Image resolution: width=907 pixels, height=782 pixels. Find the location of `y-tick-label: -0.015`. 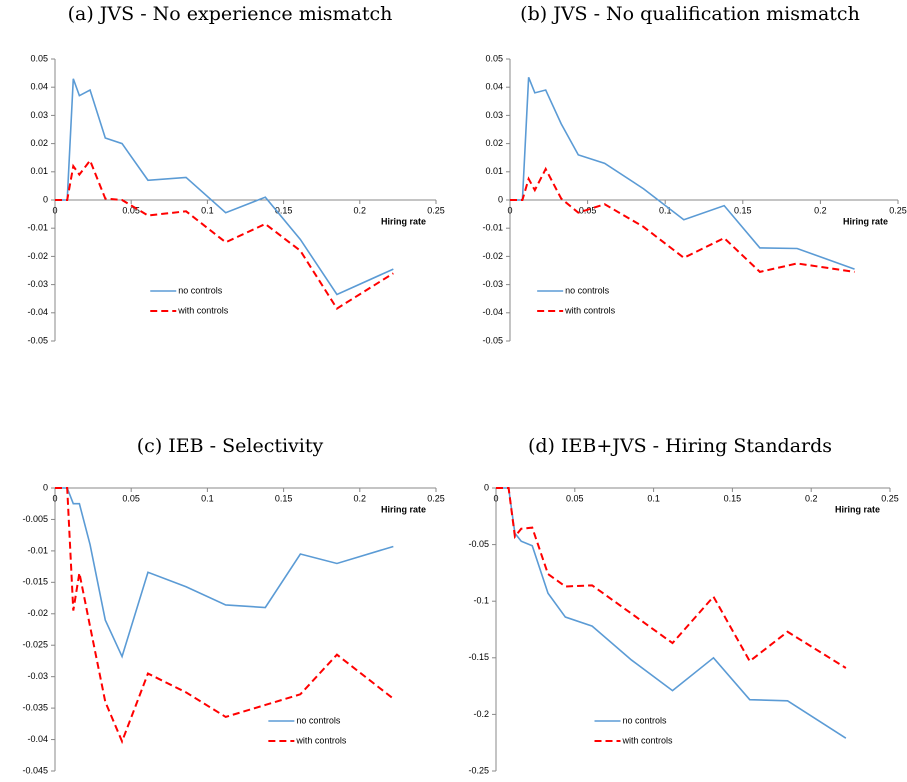

y-tick-label: -0.015 is located at coordinates (35, 582).